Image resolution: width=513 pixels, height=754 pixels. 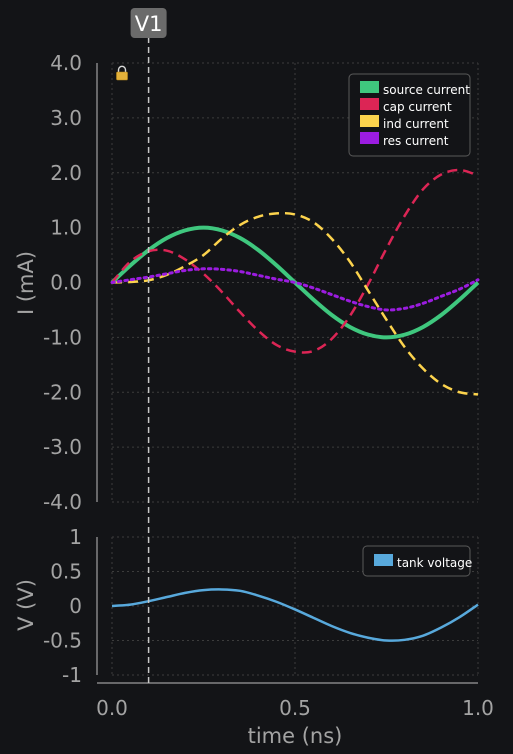 I want to click on current-y-tick-label: 1.0, so click(x=66, y=228).